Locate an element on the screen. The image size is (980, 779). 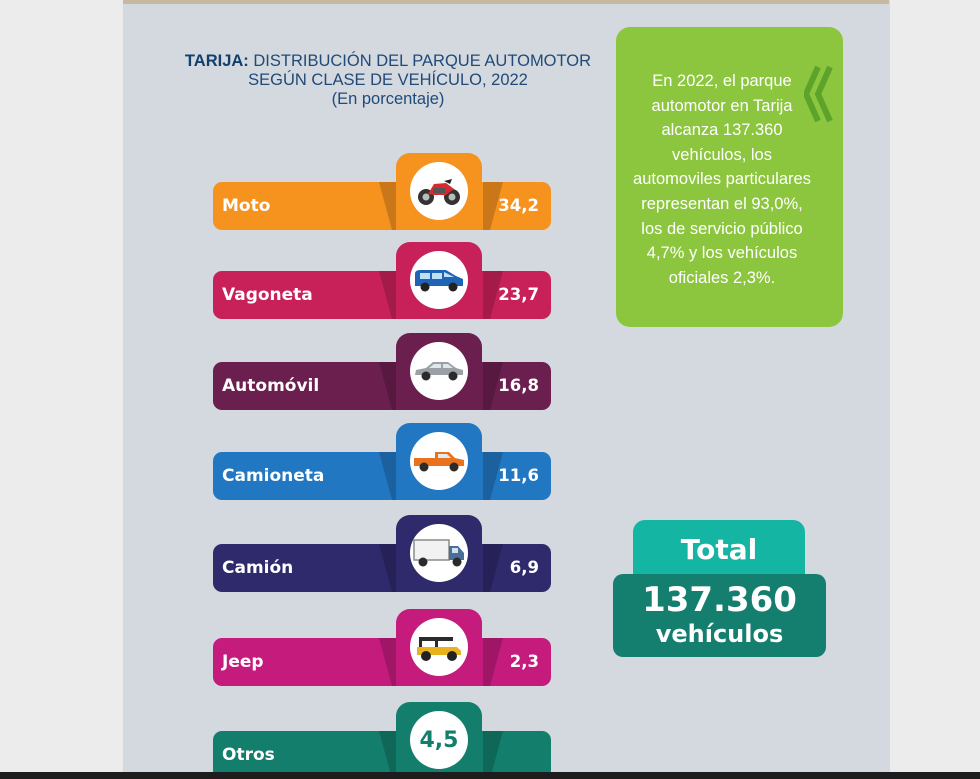
bar-label-moto: Moto is located at coordinates (246, 206).